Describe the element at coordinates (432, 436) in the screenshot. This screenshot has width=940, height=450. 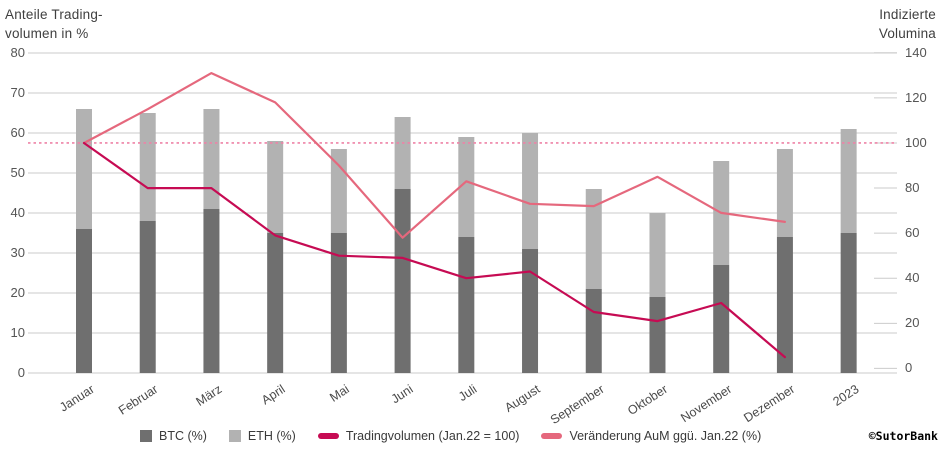
I see `legend-label-tradingvolumen: Tradingvolumen (Jan.22 = 100)` at that location.